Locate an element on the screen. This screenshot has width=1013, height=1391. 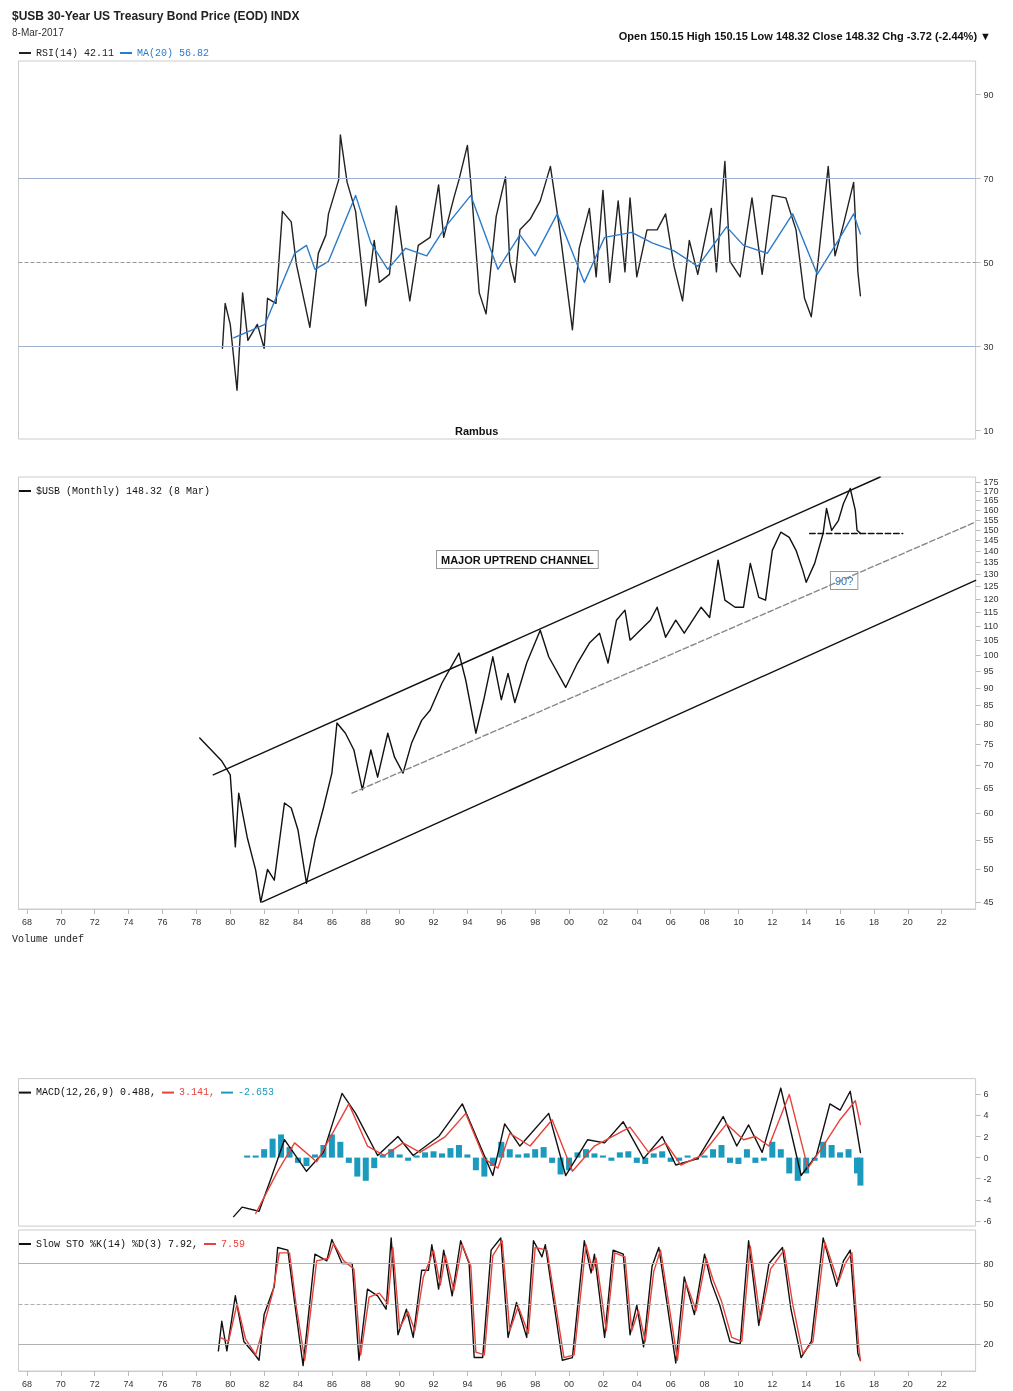
y-tick-label: 120 is located at coordinates (991, 598).